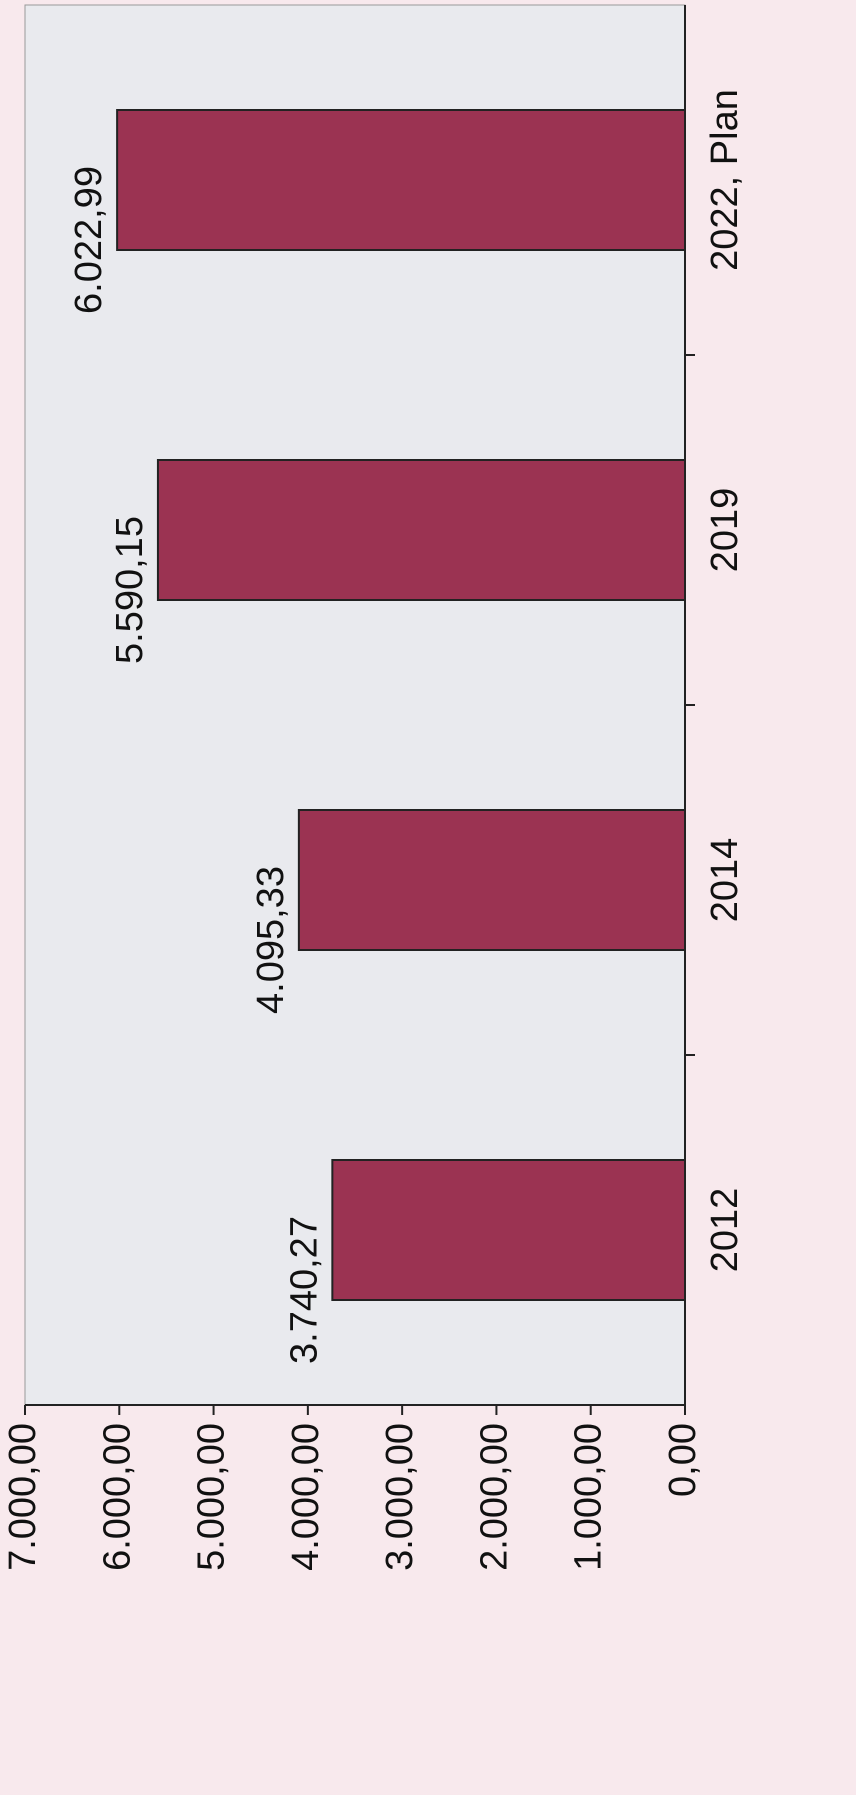 This screenshot has width=856, height=1795. Describe the element at coordinates (683, 1460) in the screenshot. I see `y-tick-label: 0,00` at that location.